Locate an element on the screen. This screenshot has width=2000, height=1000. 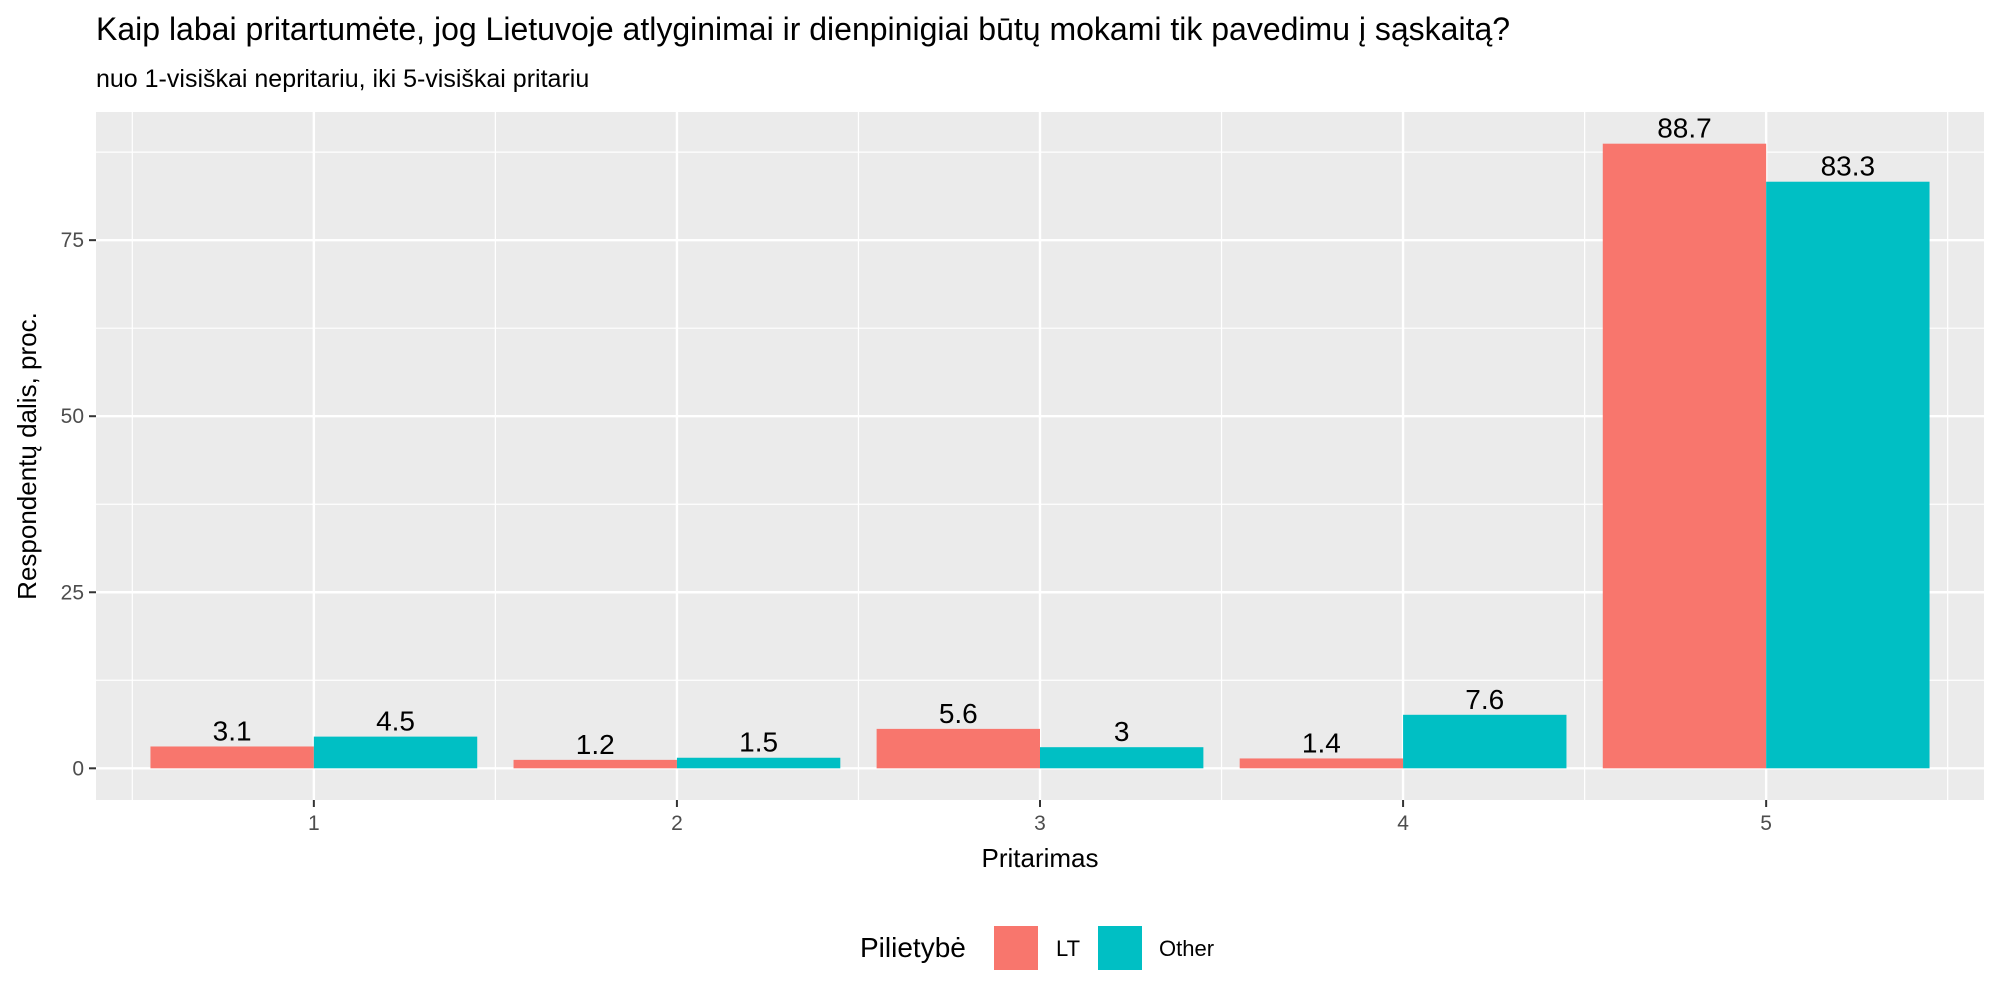
legend-items: LT Other is located at coordinates (1104, 948).